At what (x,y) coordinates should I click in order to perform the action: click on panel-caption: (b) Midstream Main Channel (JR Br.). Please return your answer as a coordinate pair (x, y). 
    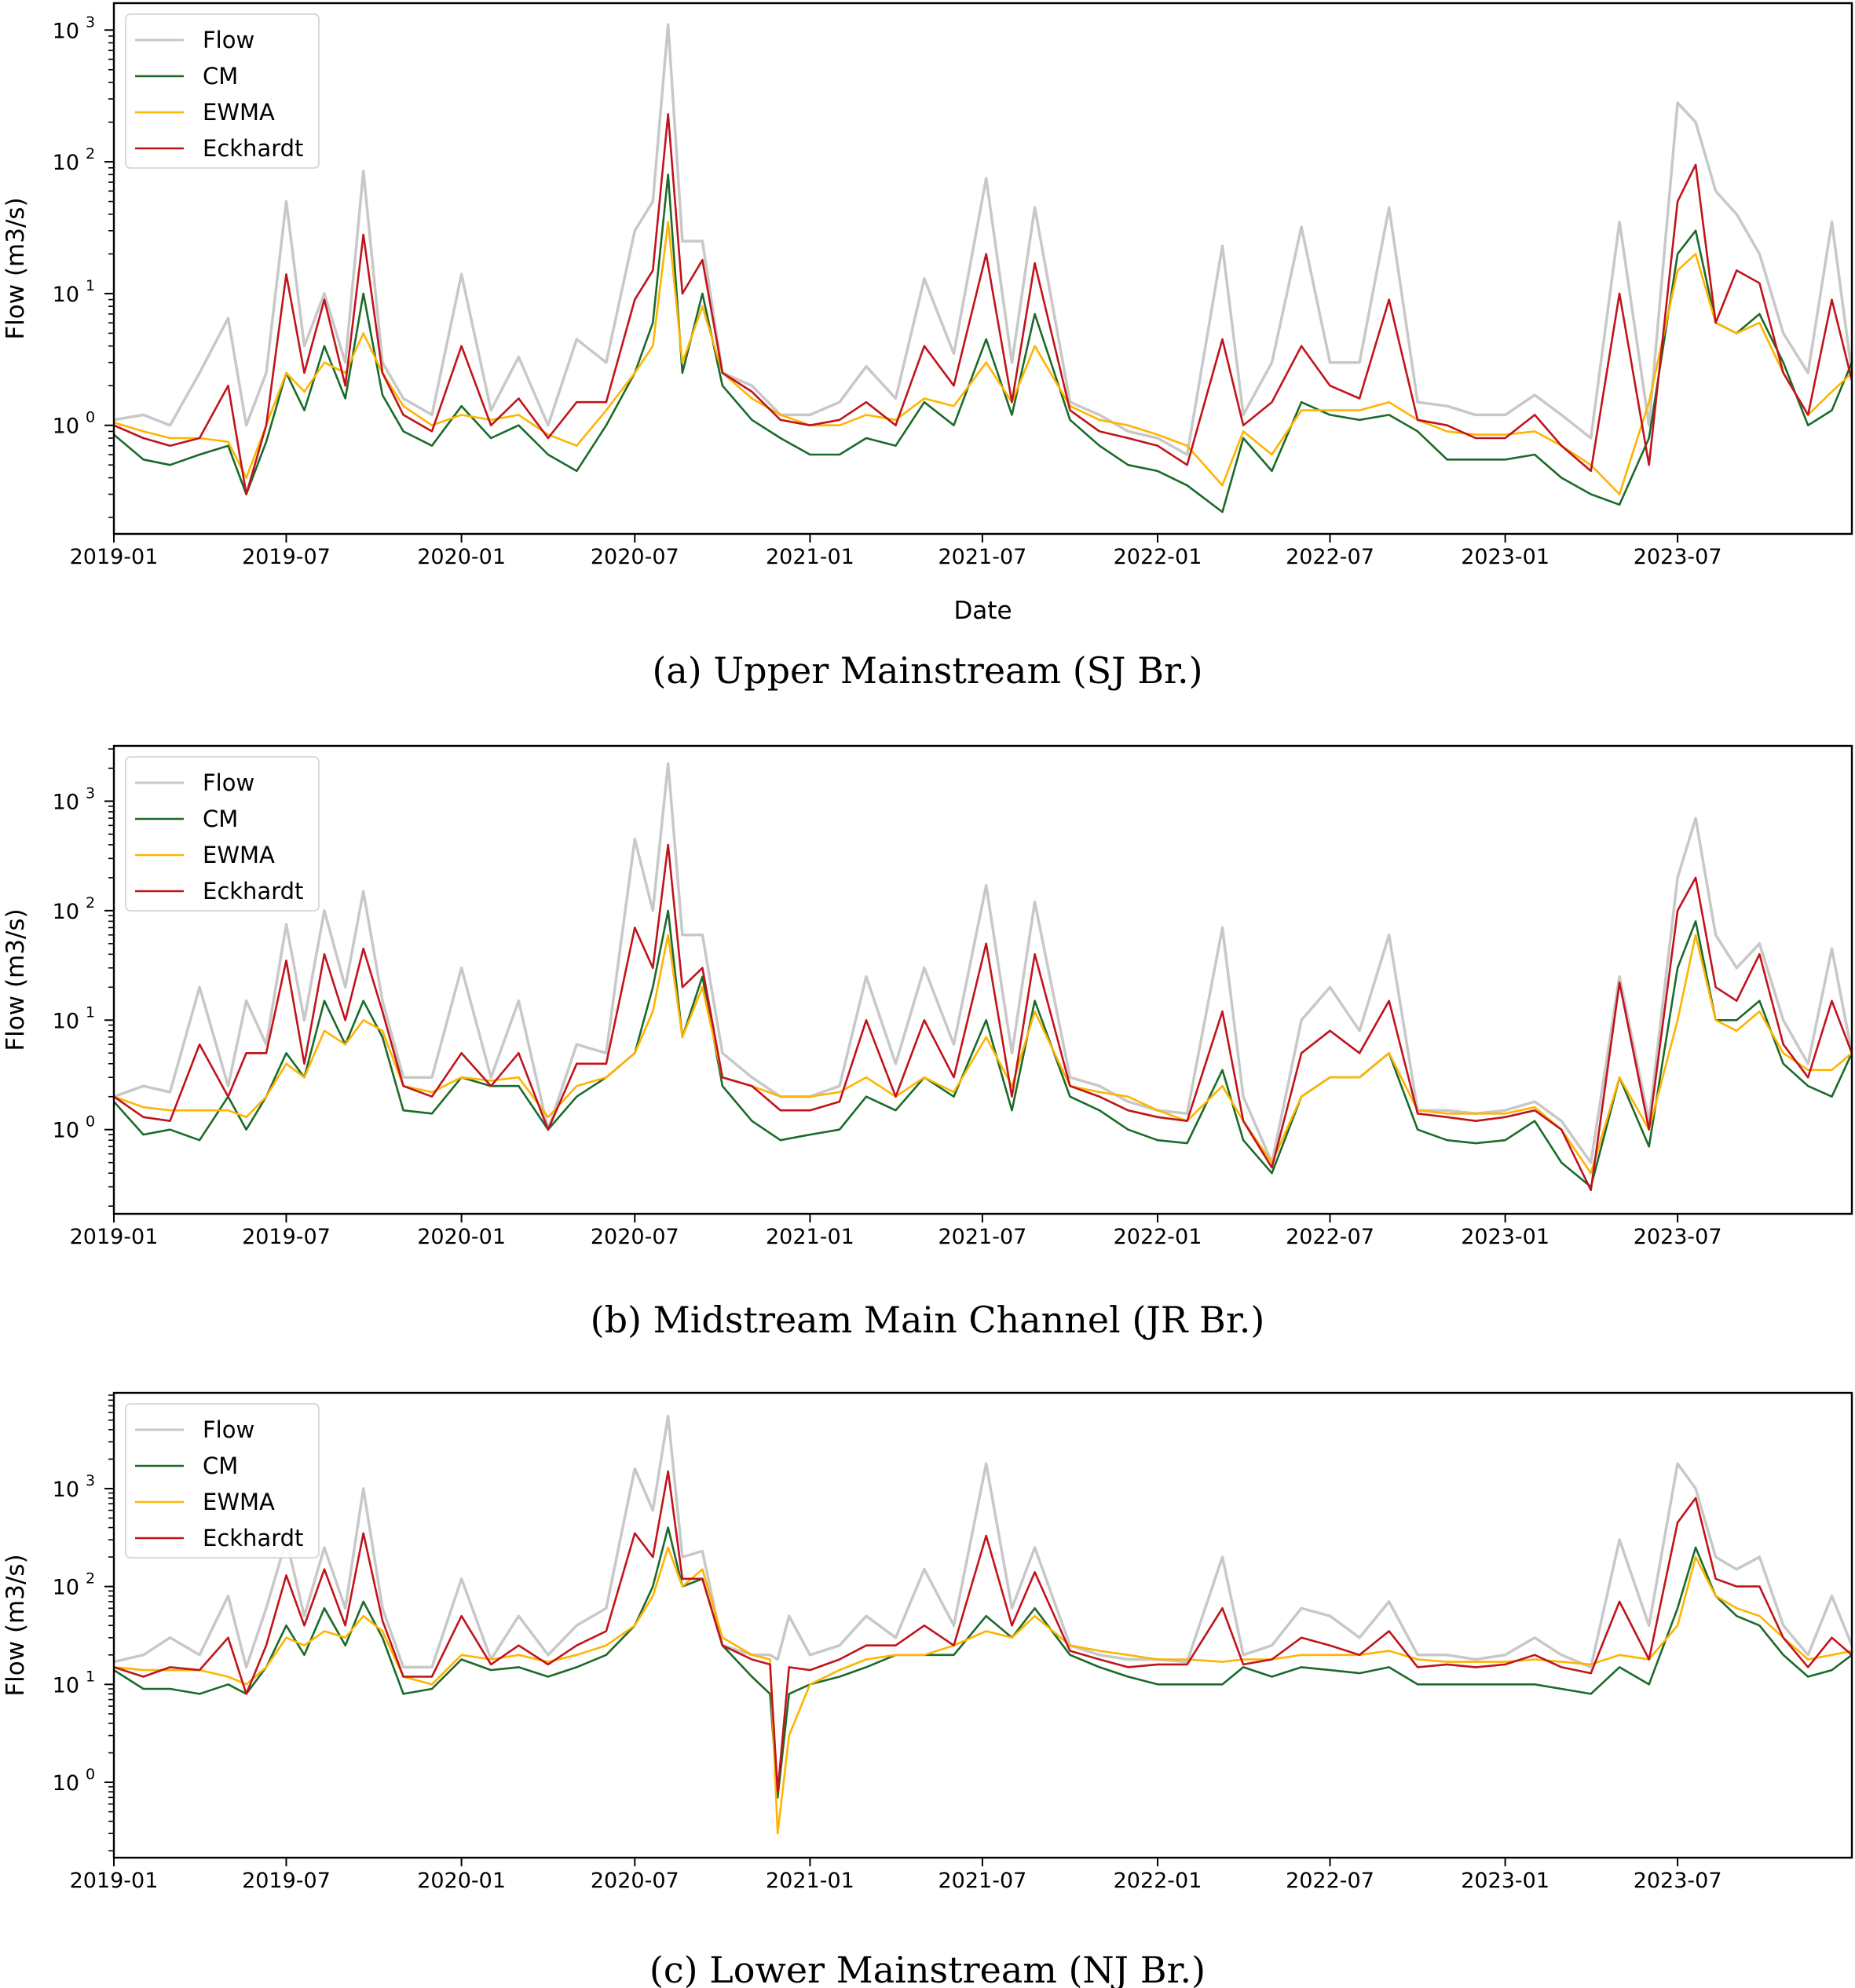
    Looking at the image, I should click on (928, 1320).